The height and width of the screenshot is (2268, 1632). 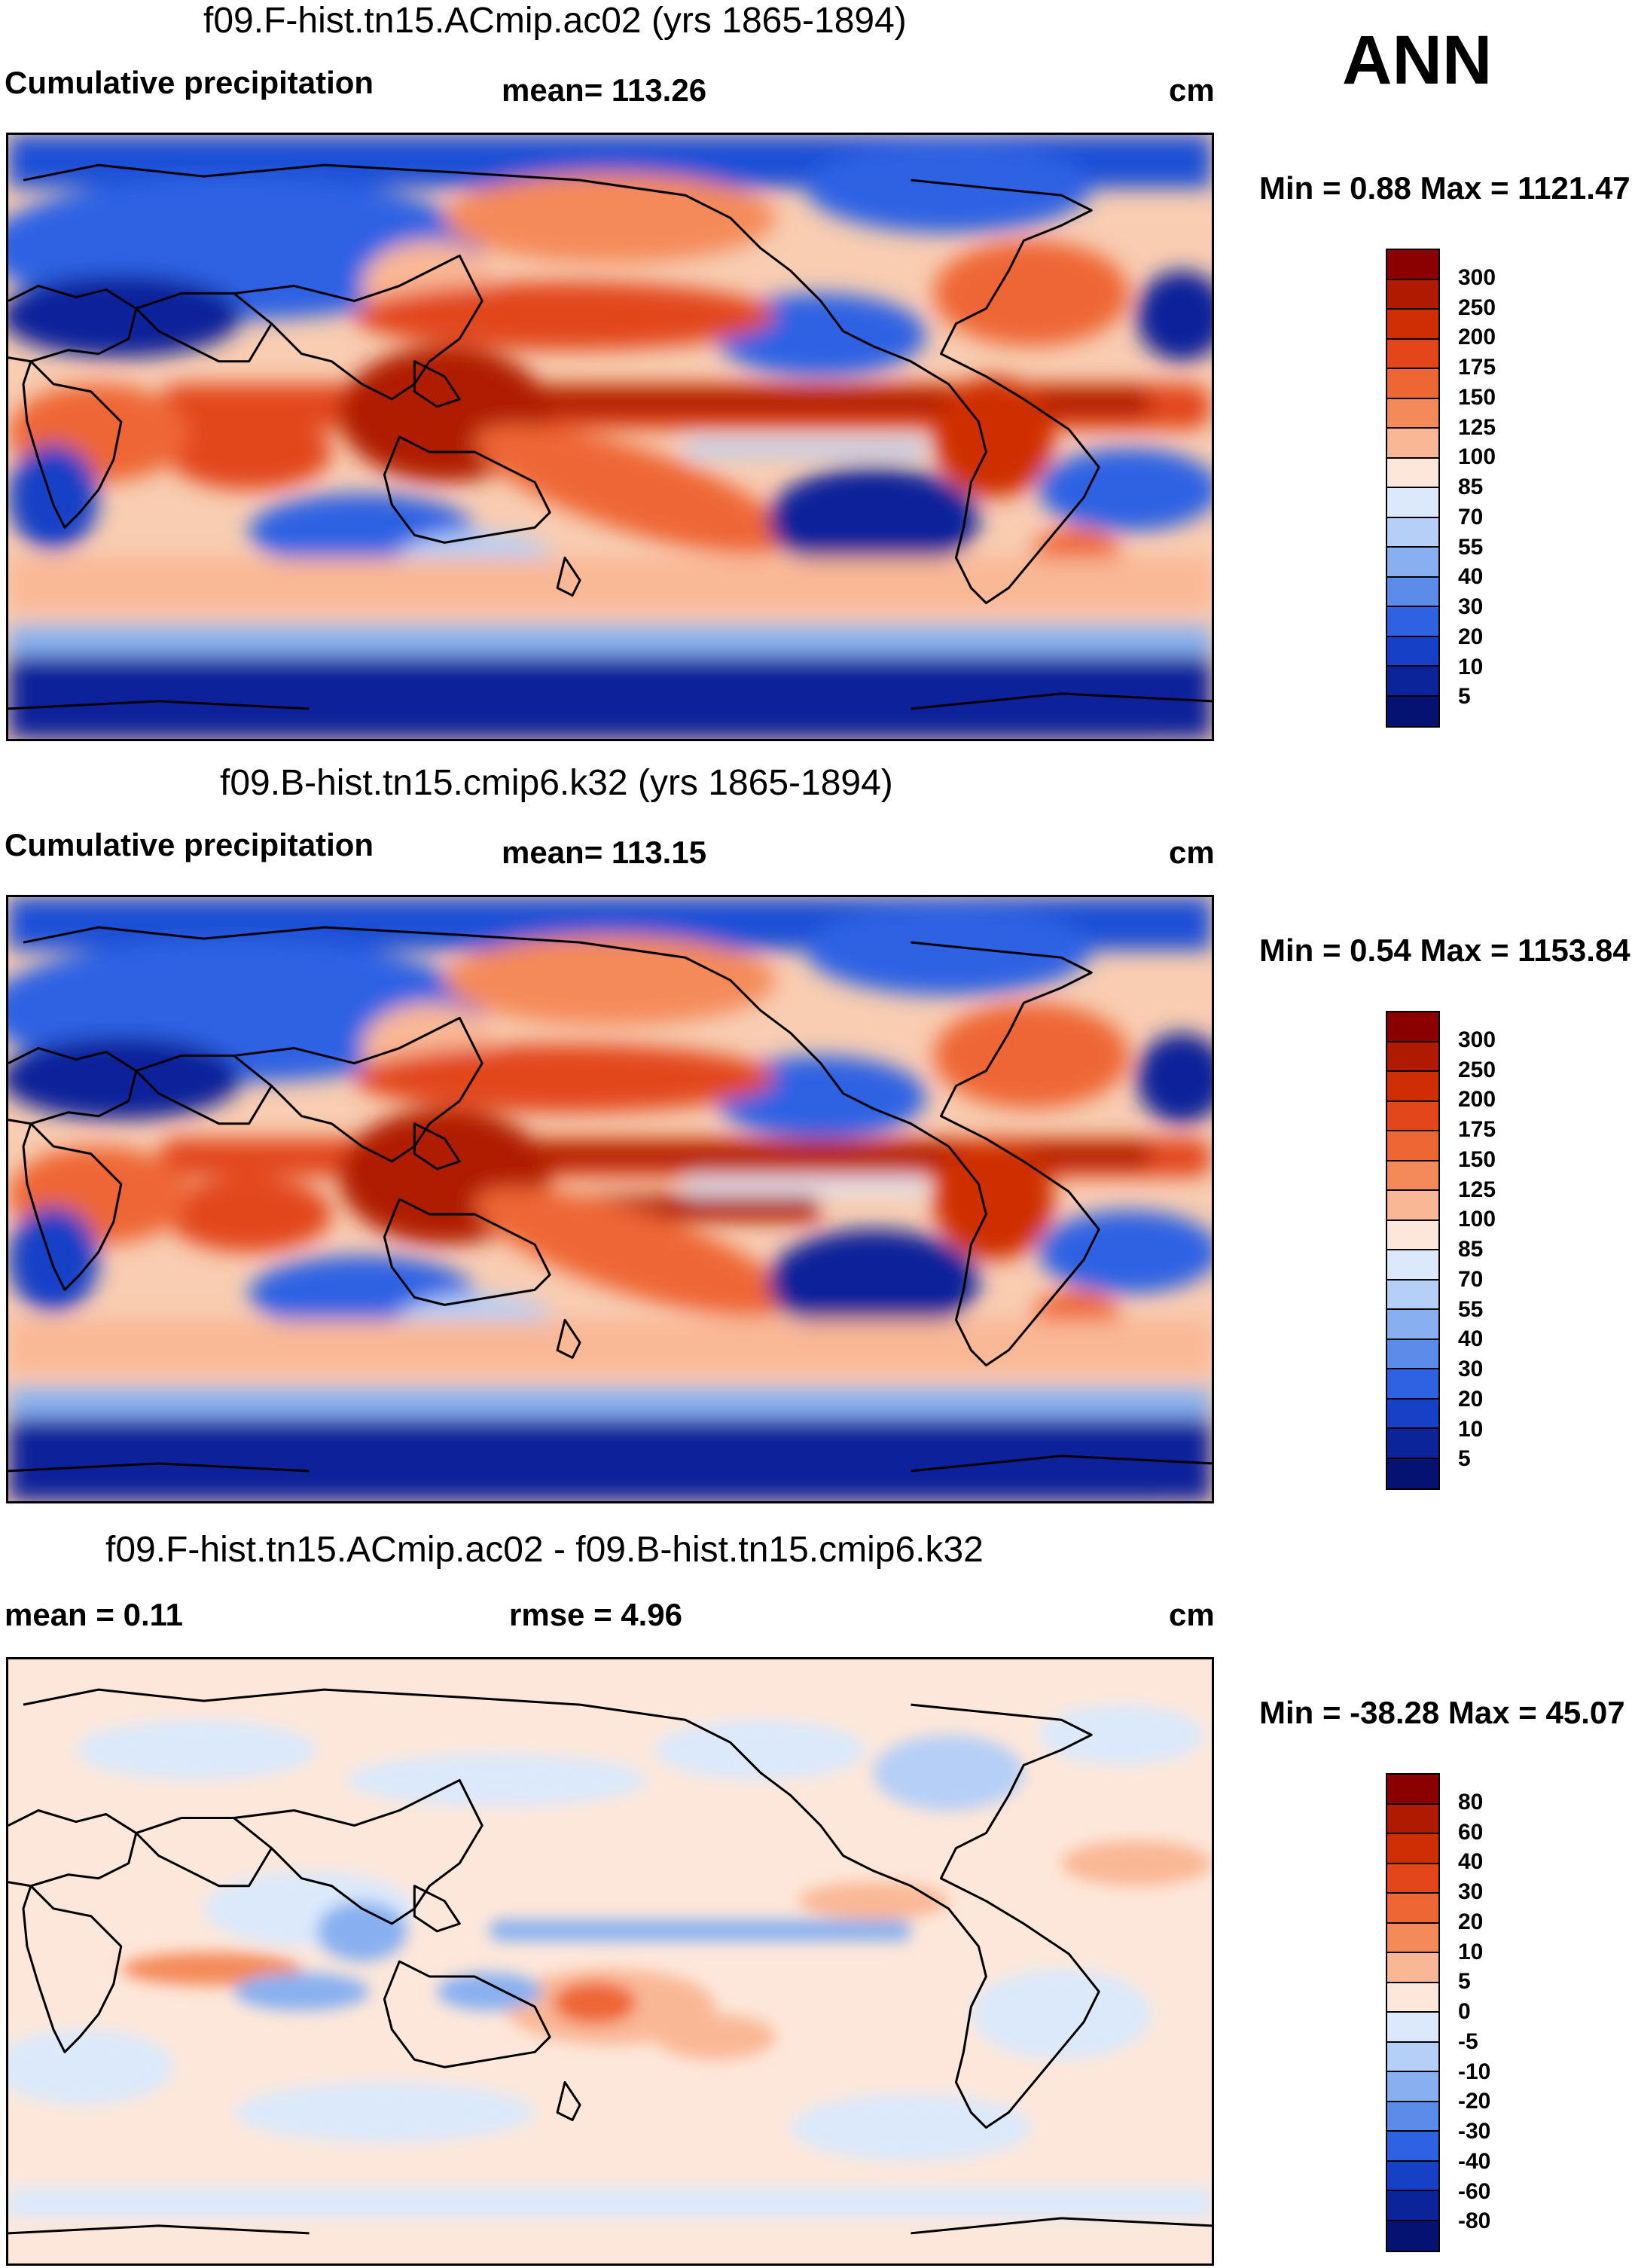 What do you see at coordinates (1464, 2012) in the screenshot?
I see `colorbar-tick-label: 0` at bounding box center [1464, 2012].